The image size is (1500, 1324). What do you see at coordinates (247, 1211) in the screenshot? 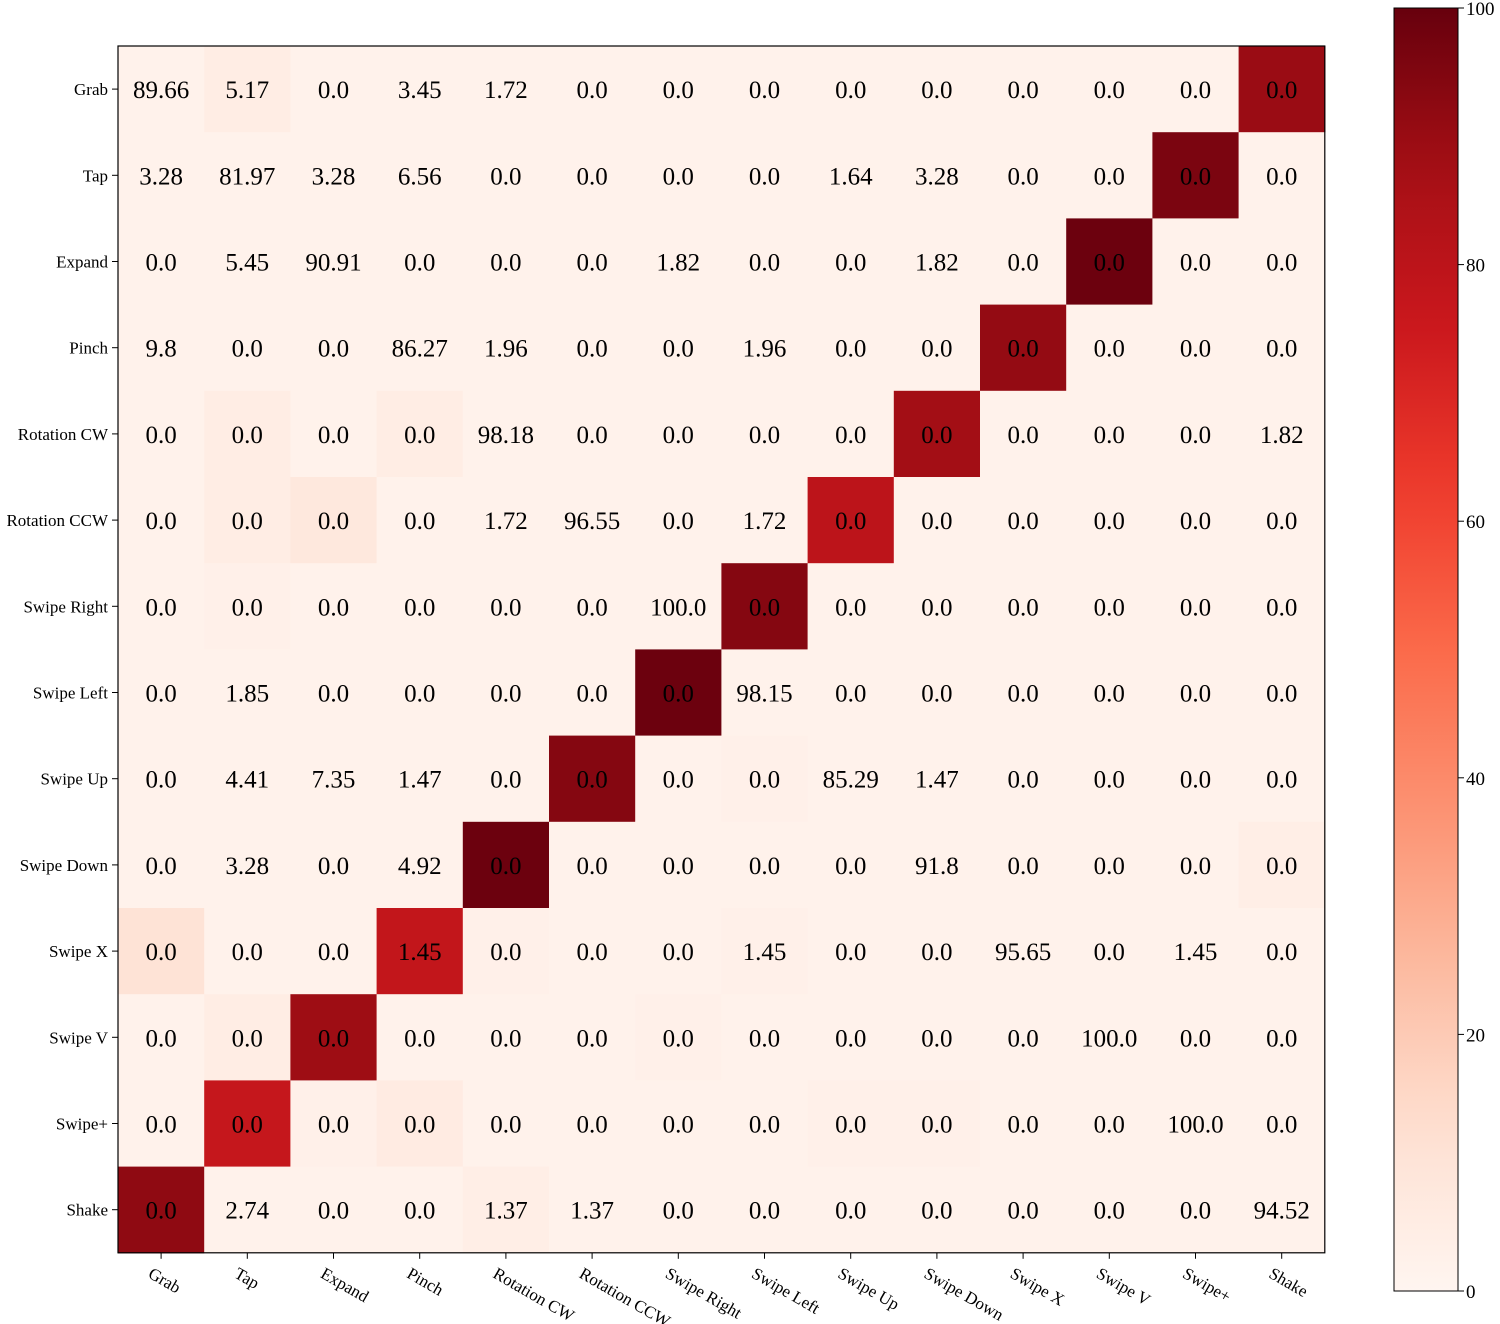
I see `cell-value-label: 2.74` at bounding box center [247, 1211].